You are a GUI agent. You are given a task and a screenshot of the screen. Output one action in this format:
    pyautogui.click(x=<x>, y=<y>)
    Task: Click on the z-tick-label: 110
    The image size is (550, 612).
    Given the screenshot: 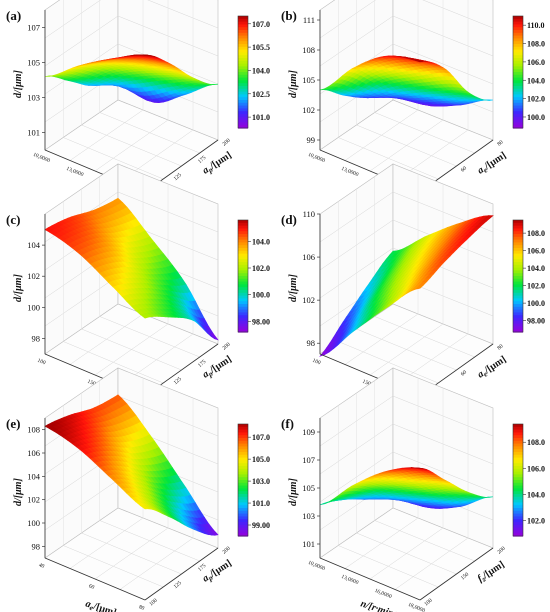 What is the action you would take?
    pyautogui.click(x=309, y=214)
    